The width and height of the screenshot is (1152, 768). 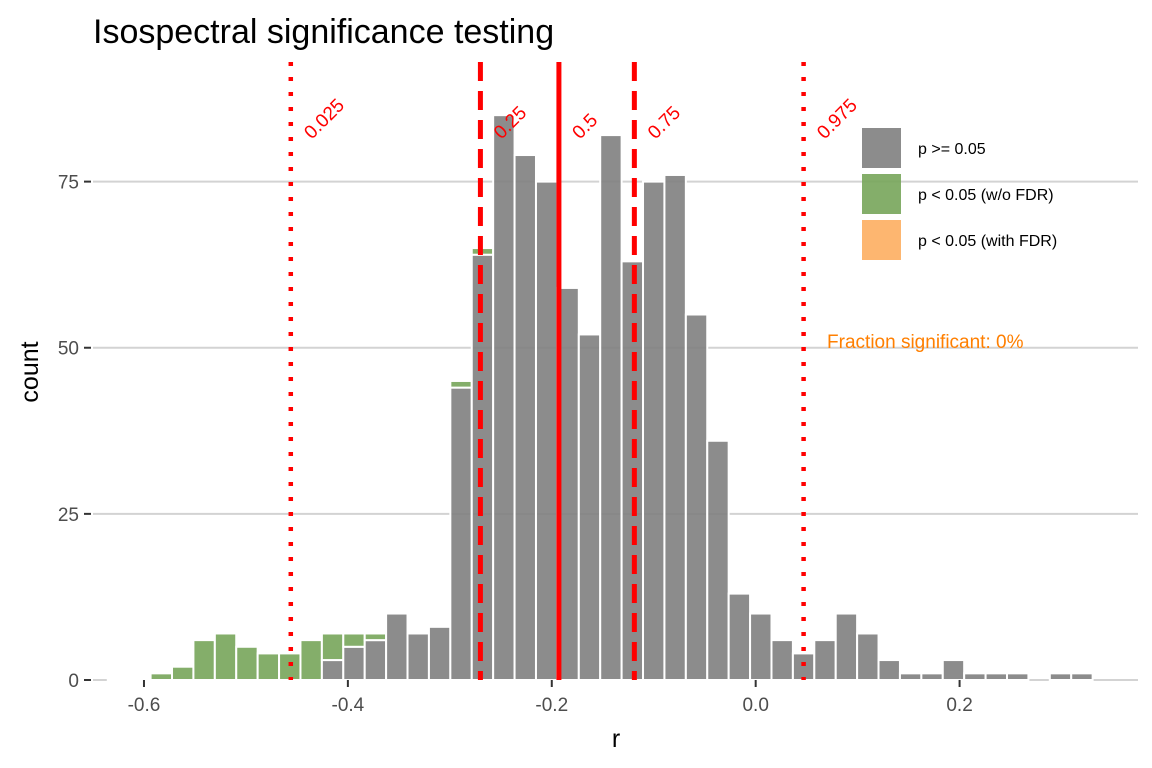 I want to click on y-axis-title: count, so click(x=30, y=371).